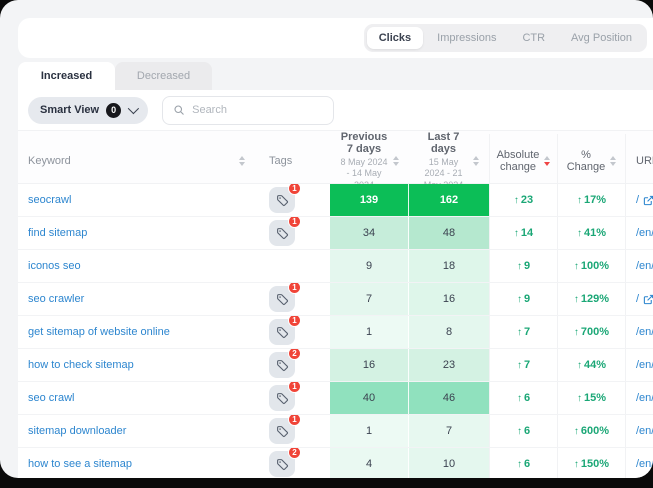 Image resolution: width=653 pixels, height=488 pixels. I want to click on table-row: find sitemap 1 34 48 ↑ 14 ↑ 41% /en/, so click(335, 233).